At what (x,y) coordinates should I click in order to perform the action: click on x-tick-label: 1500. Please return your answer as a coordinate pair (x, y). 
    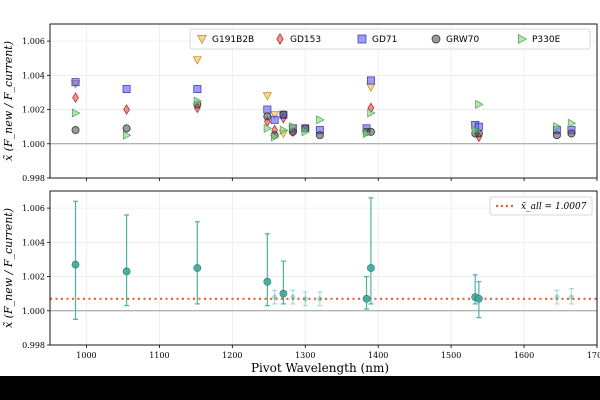
    Looking at the image, I should click on (451, 355).